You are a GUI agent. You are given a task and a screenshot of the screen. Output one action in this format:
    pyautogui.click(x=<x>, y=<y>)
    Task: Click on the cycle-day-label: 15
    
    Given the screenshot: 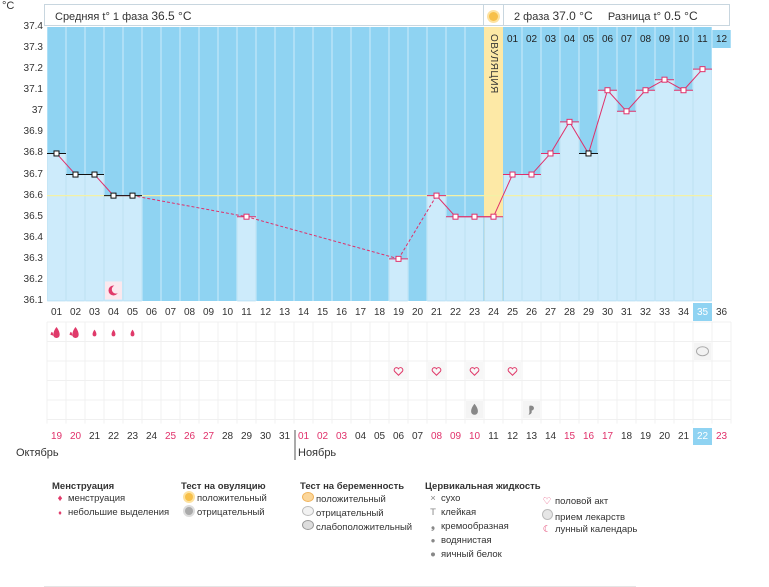 What is the action you would take?
    pyautogui.click(x=322, y=312)
    